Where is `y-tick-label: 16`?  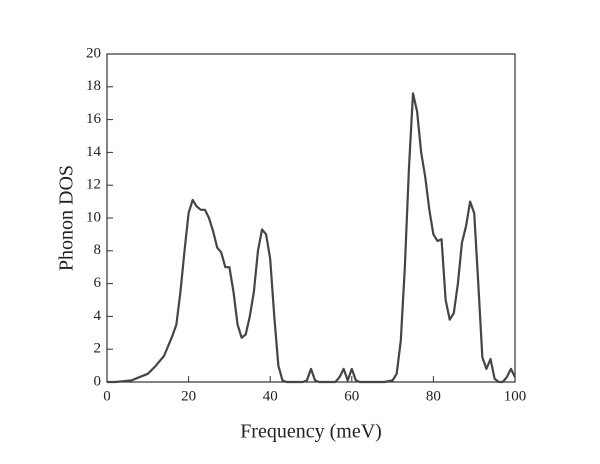 y-tick-label: 16 is located at coordinates (94, 119).